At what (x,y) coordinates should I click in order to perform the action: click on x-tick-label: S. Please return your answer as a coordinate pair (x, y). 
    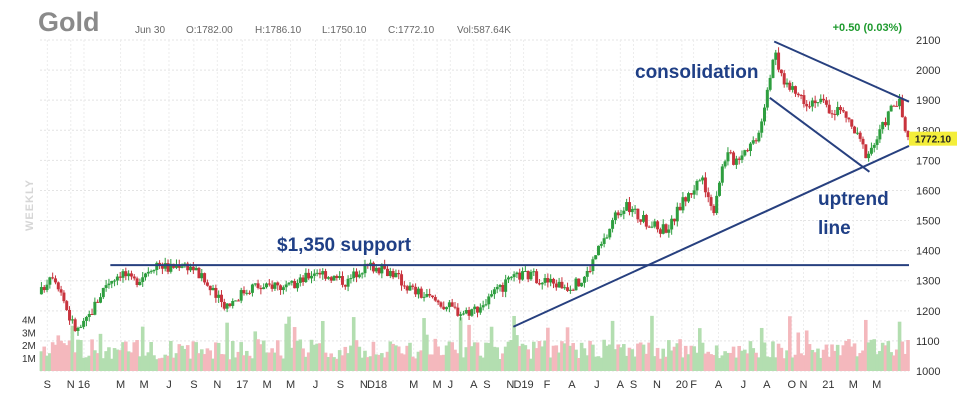
    Looking at the image, I should click on (47, 385).